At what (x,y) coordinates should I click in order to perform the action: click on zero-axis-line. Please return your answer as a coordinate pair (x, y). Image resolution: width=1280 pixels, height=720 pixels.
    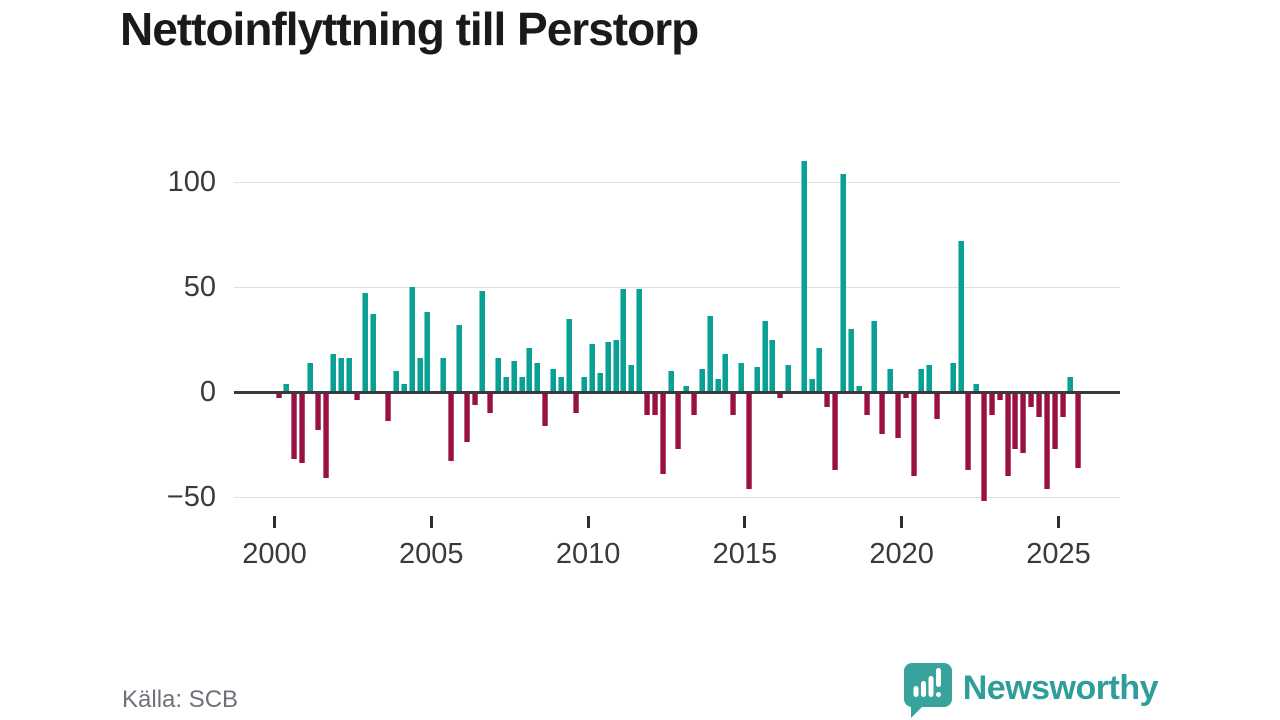
    Looking at the image, I should click on (677, 392).